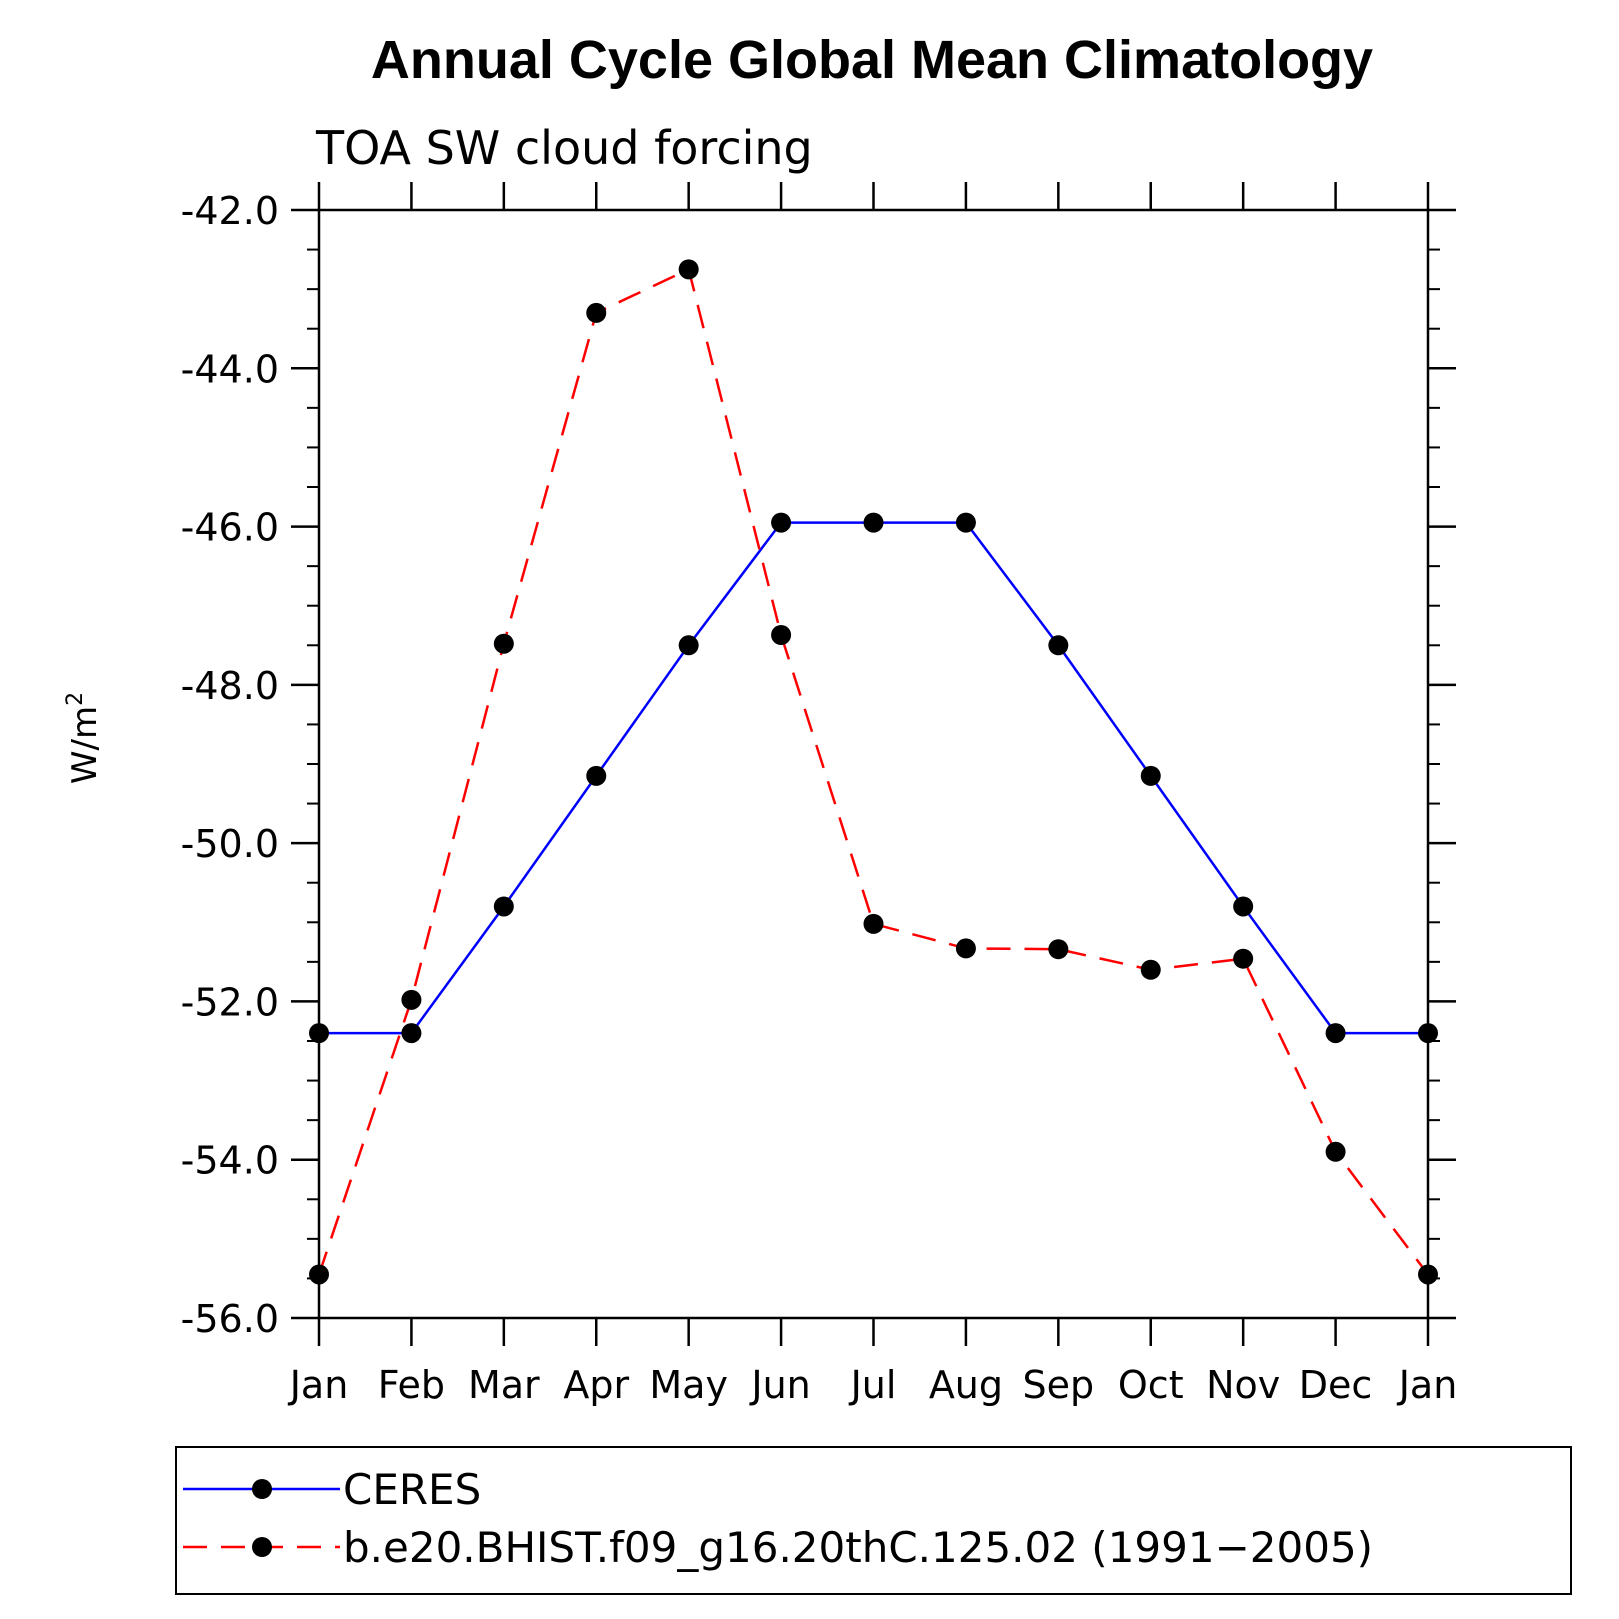  I want to click on x-tick-label: May, so click(688, 1385).